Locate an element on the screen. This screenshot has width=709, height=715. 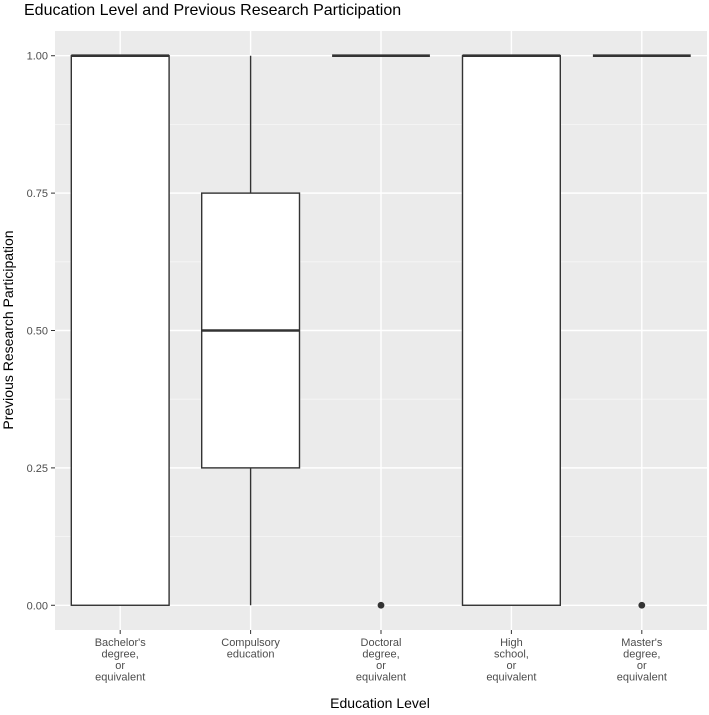
y-tick-label: 0.75 is located at coordinates (37, 194).